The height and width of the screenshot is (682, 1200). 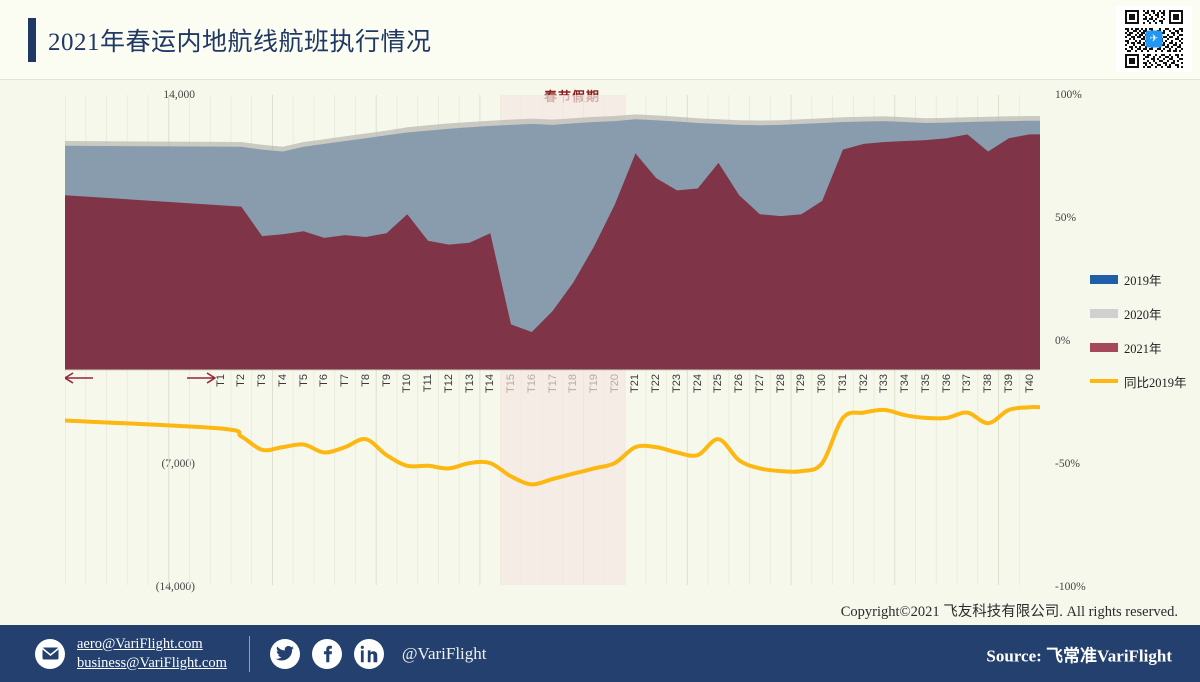 I want to click on x-axis-tick-t17: T17, so click(x=552, y=383).